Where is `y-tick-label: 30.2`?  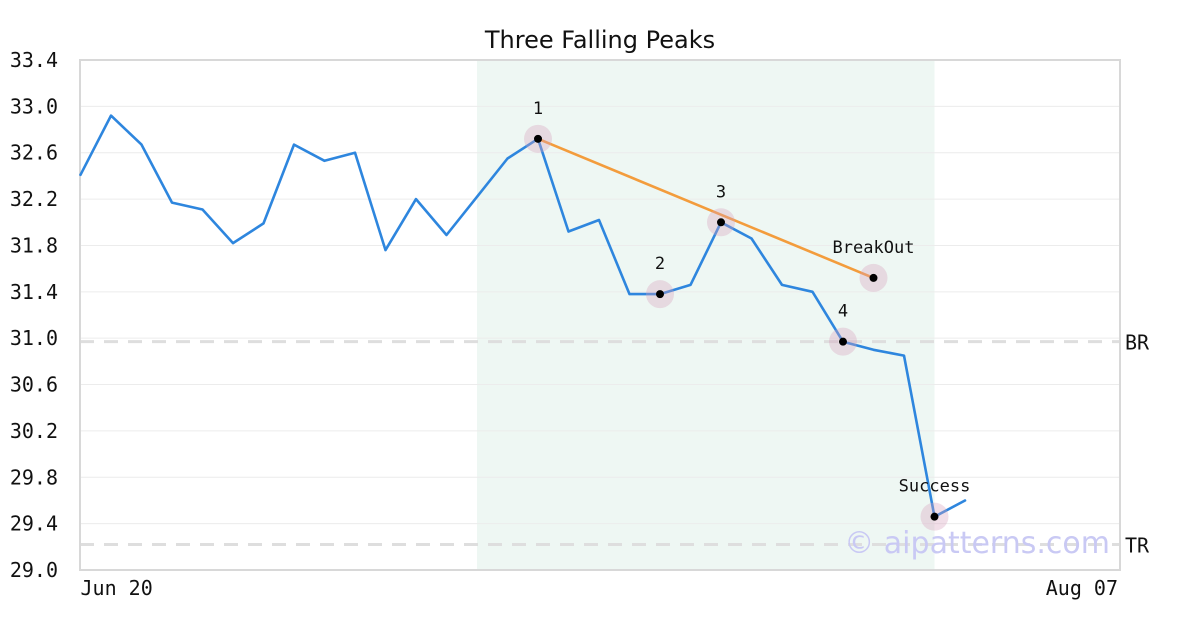 y-tick-label: 30.2 is located at coordinates (34, 431).